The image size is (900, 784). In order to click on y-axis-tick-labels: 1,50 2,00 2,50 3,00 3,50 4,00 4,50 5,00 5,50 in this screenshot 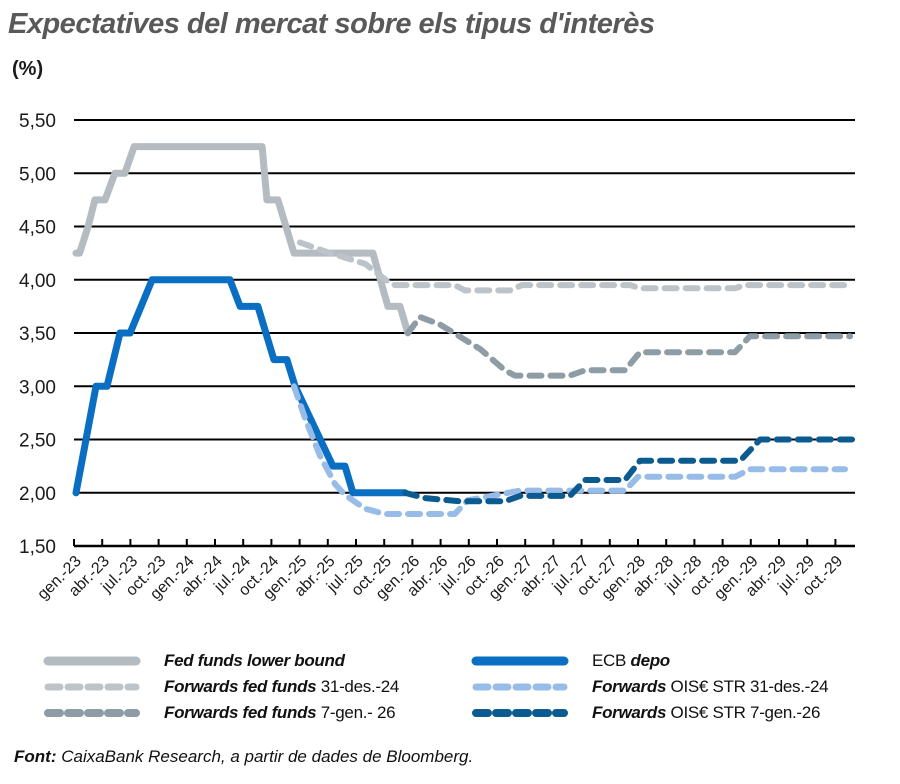, I will do `click(37, 334)`.